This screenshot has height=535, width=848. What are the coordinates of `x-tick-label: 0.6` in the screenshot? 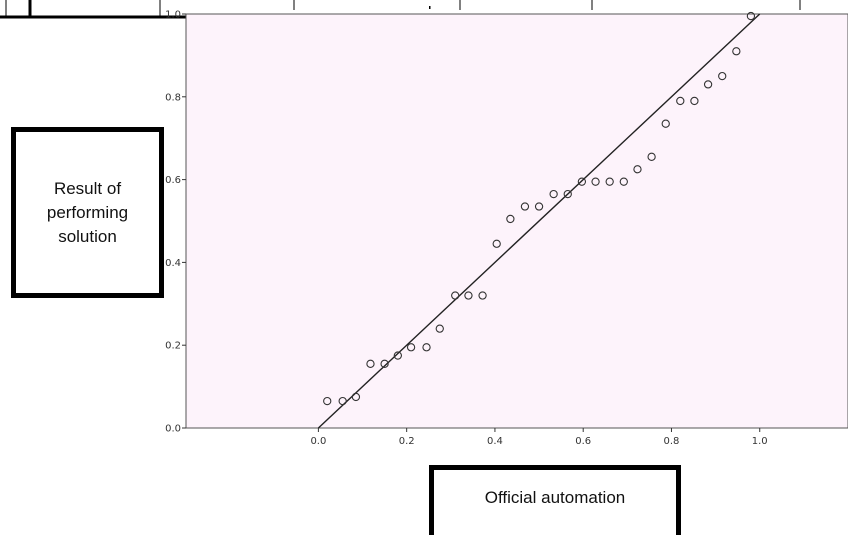 It's located at (583, 441).